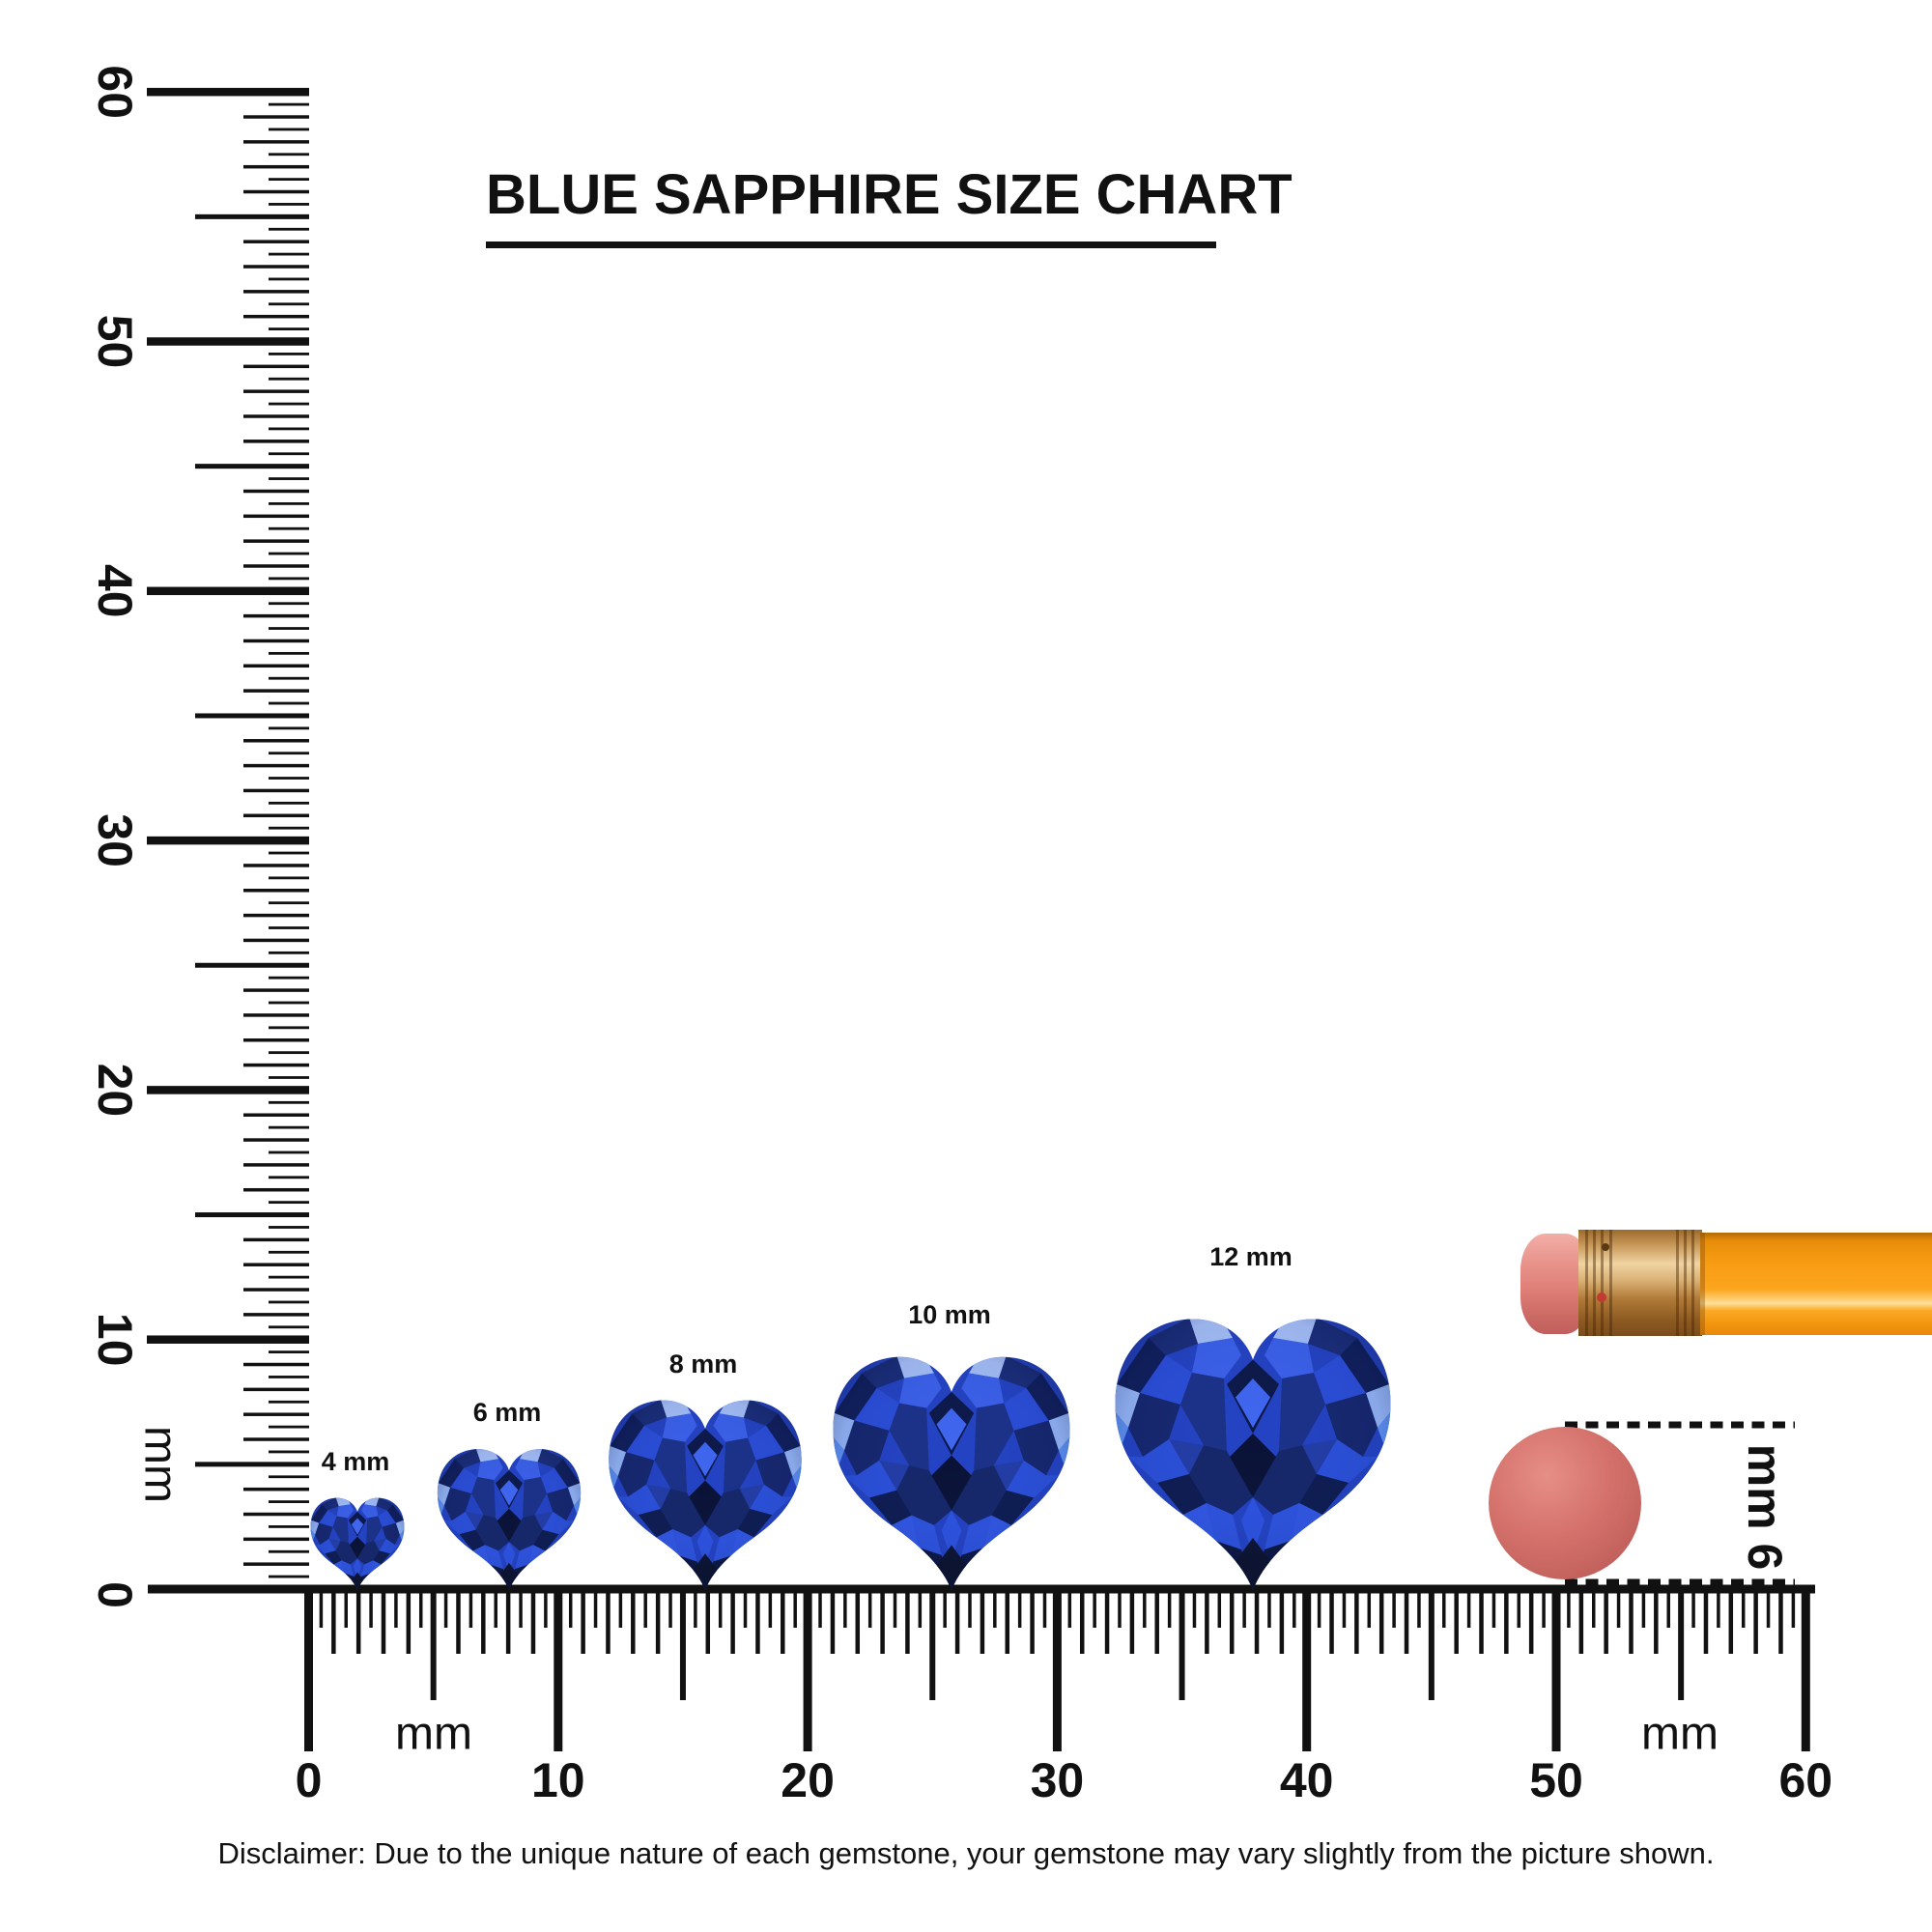 This screenshot has height=1932, width=1932. Describe the element at coordinates (115, 1594) in the screenshot. I see `v-ruler-number: 0` at that location.